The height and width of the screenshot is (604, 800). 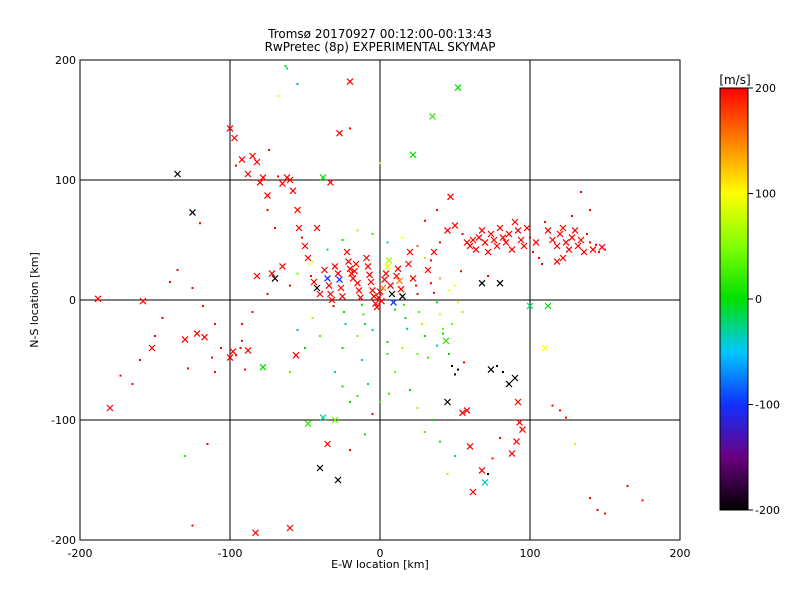 I want to click on y-tick-label: -200, so click(x=63, y=540).